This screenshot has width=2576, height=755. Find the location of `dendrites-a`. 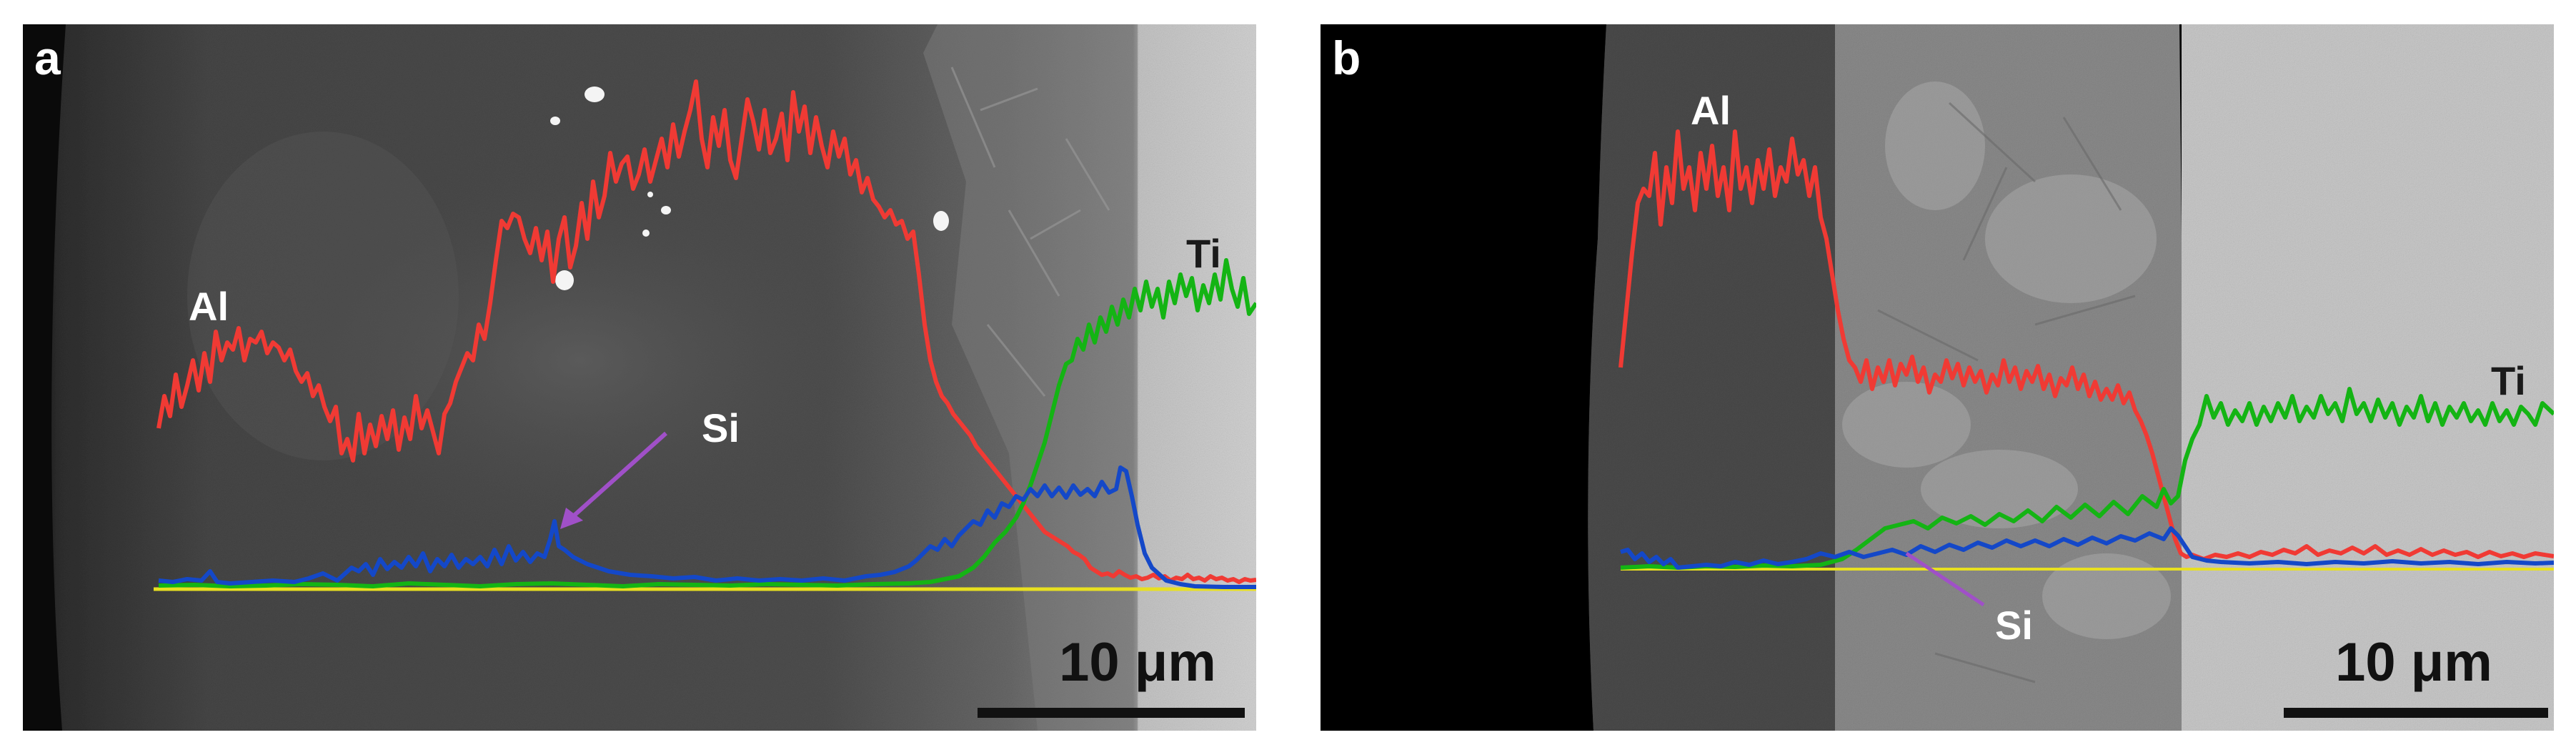

dendrites-a is located at coordinates (1030, 232).